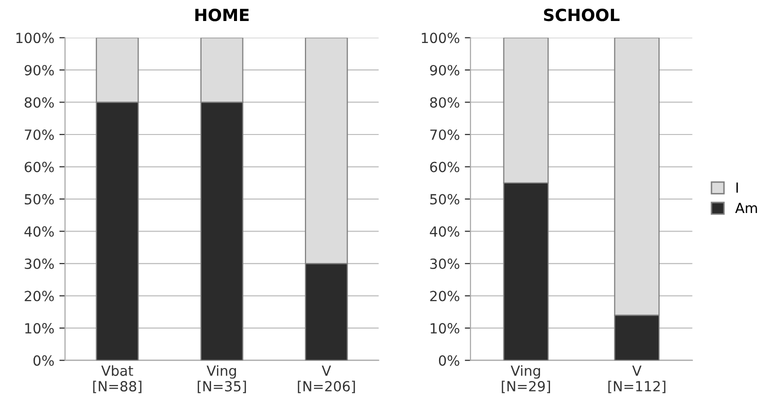 The width and height of the screenshot is (765, 419). I want to click on chart-title: HOME, so click(222, 15).